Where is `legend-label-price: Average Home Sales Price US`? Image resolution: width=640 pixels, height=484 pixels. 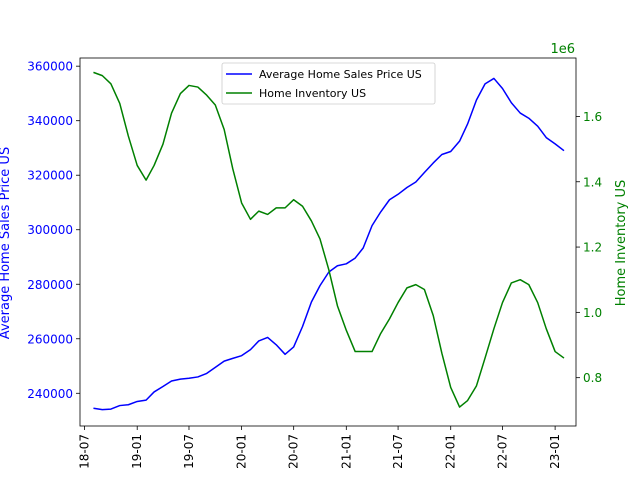 legend-label-price: Average Home Sales Price US is located at coordinates (340, 74).